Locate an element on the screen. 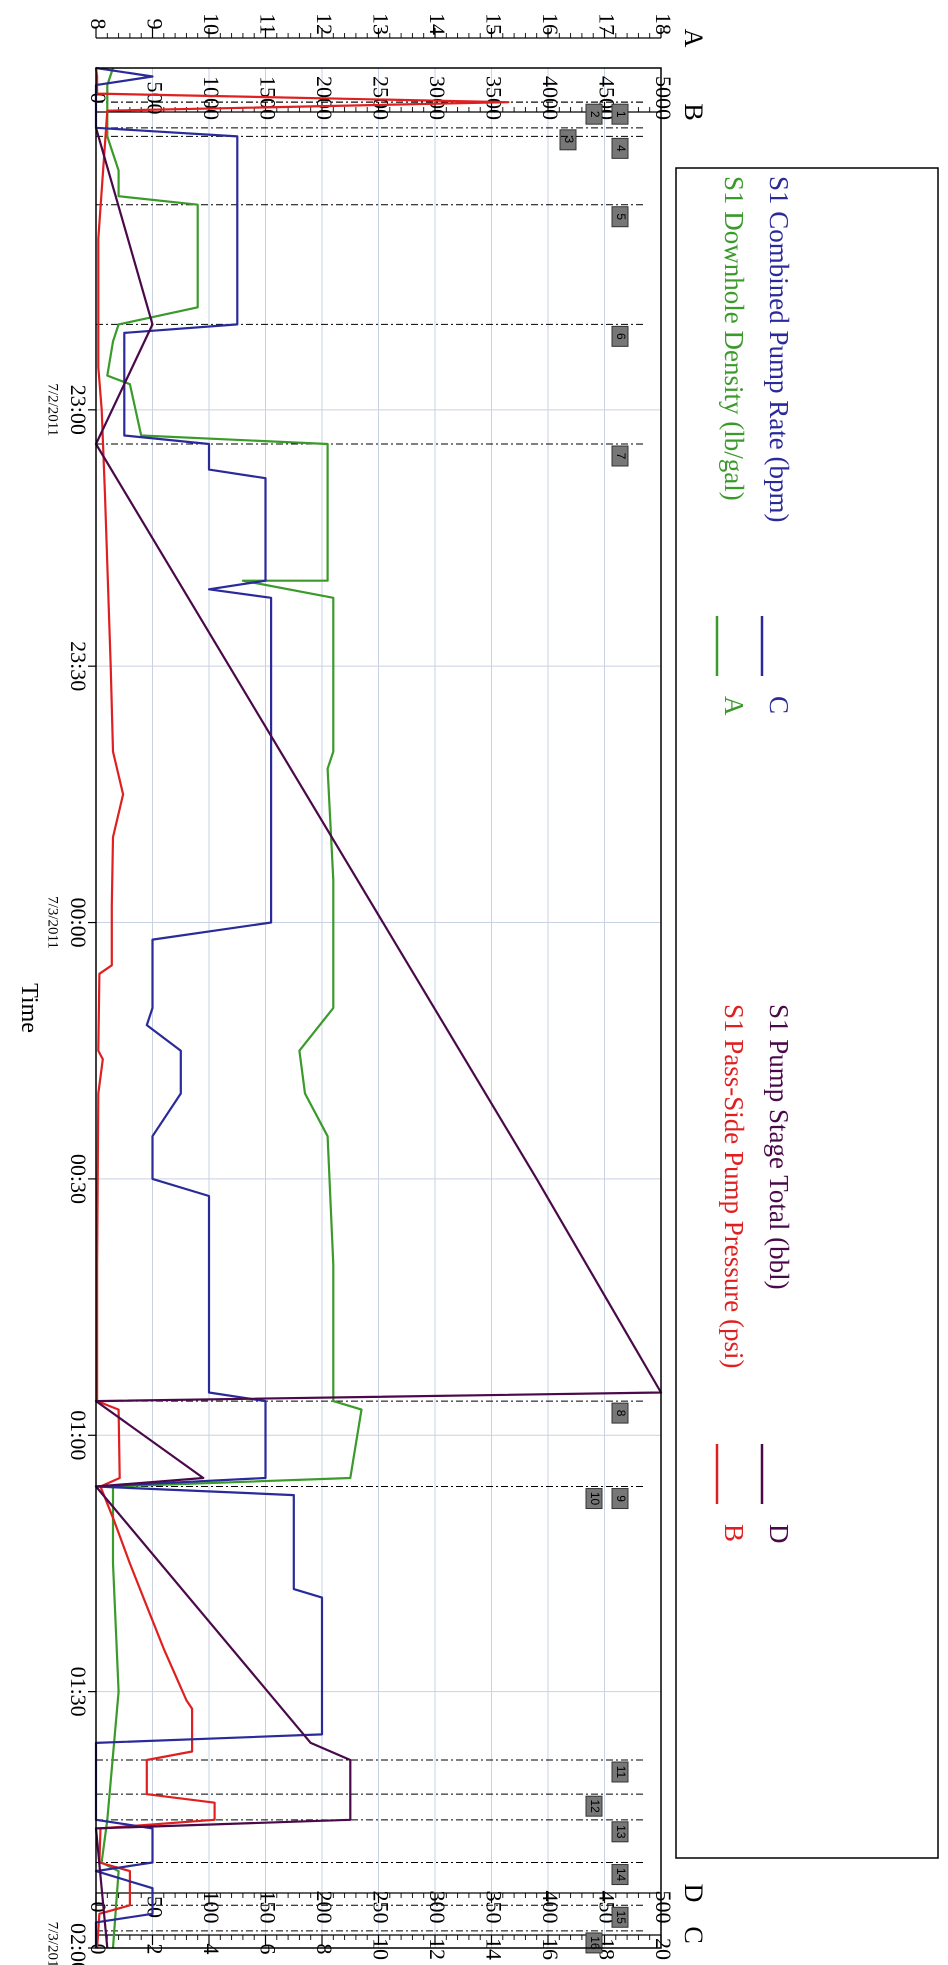 The height and width of the screenshot is (1965, 948). event-marker: 16 is located at coordinates (370, 1942).